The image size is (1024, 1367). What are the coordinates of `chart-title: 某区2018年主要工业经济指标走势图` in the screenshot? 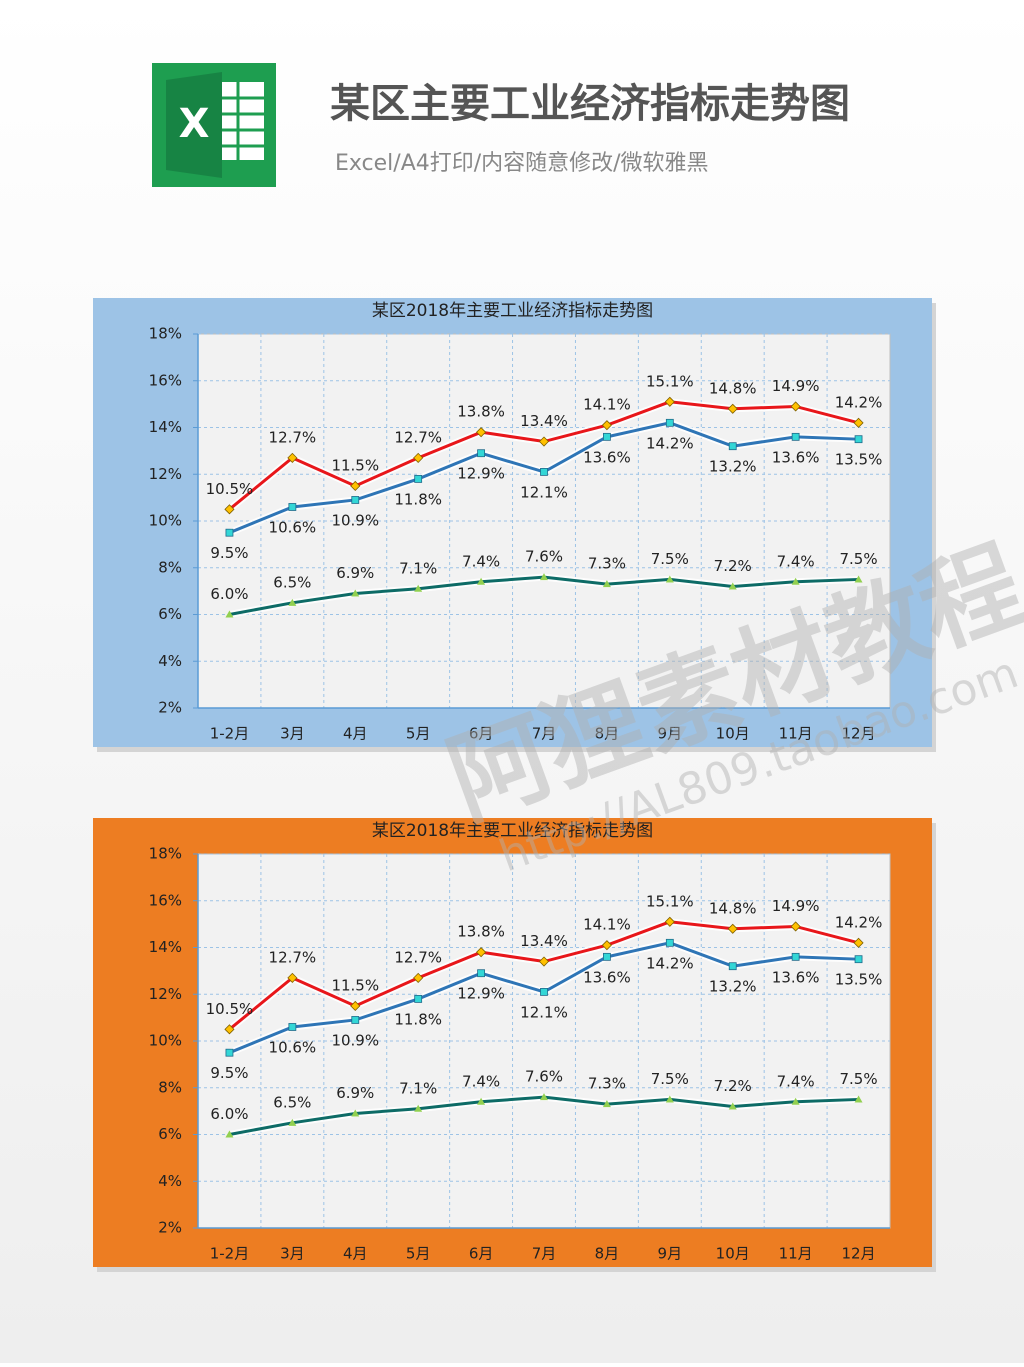 It's located at (512, 311).